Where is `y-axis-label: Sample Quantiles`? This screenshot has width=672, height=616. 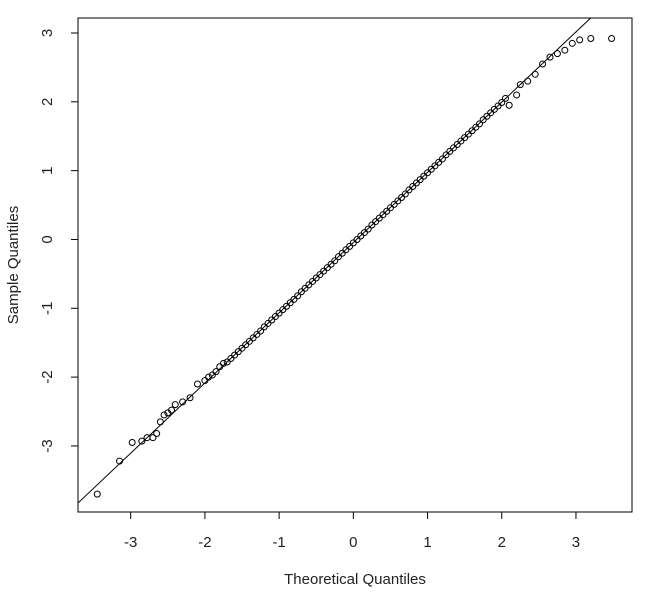
y-axis-label: Sample Quantiles is located at coordinates (13, 265).